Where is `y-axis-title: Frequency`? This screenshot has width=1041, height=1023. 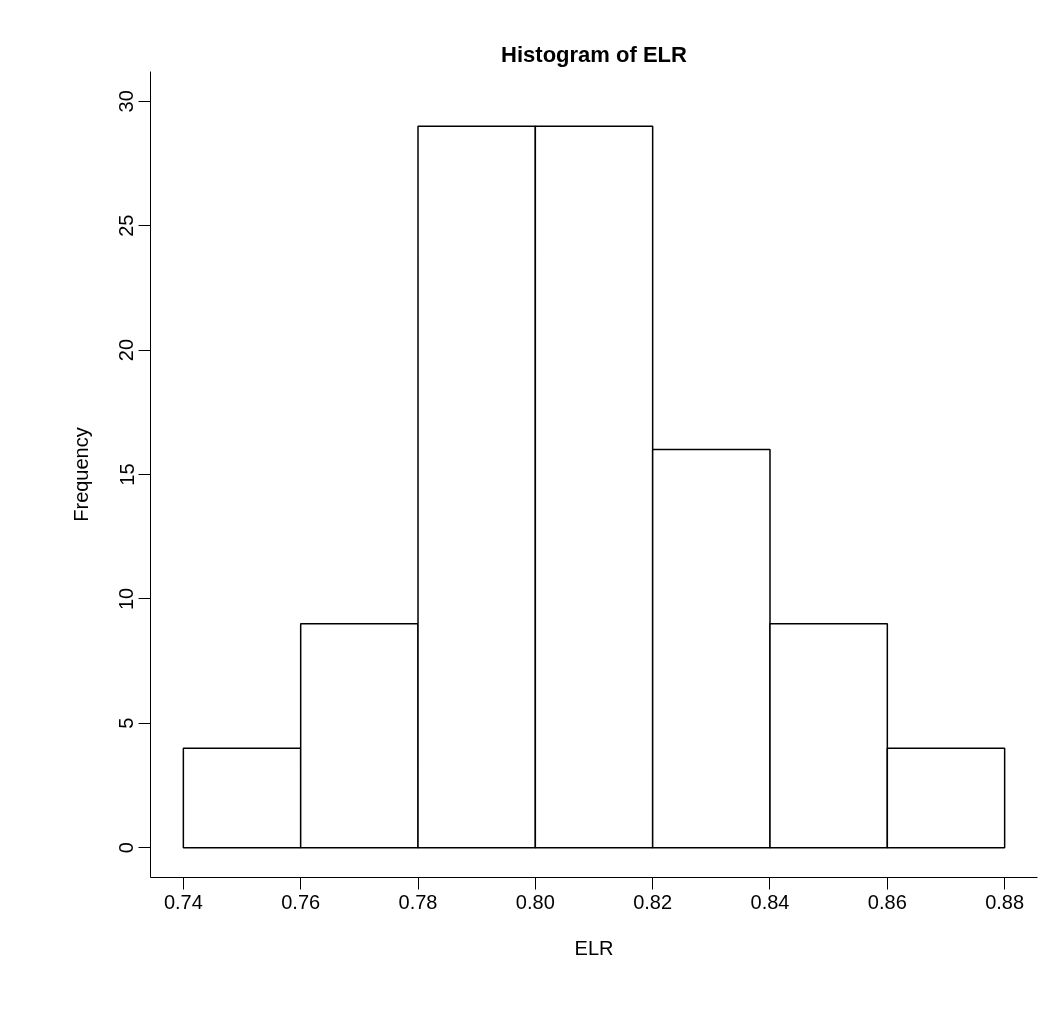
y-axis-title: Frequency is located at coordinates (80, 474).